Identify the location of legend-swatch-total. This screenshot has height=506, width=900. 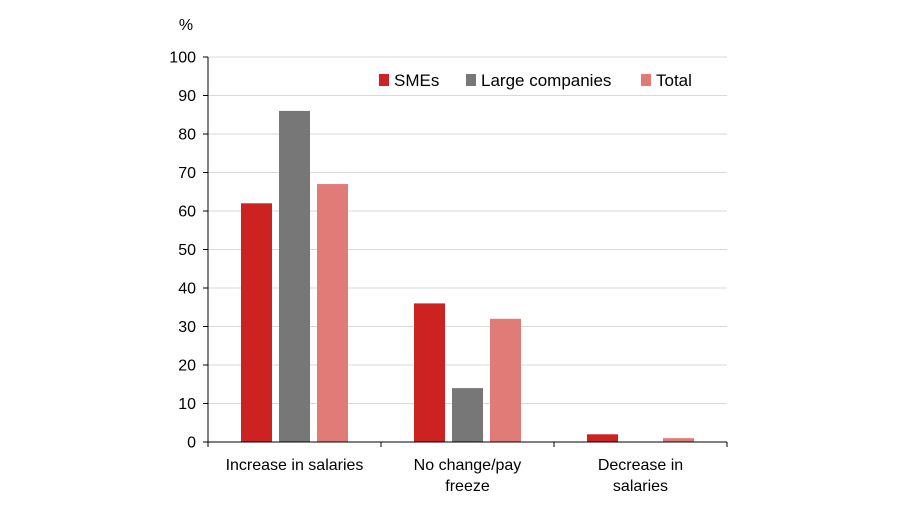
(646, 80).